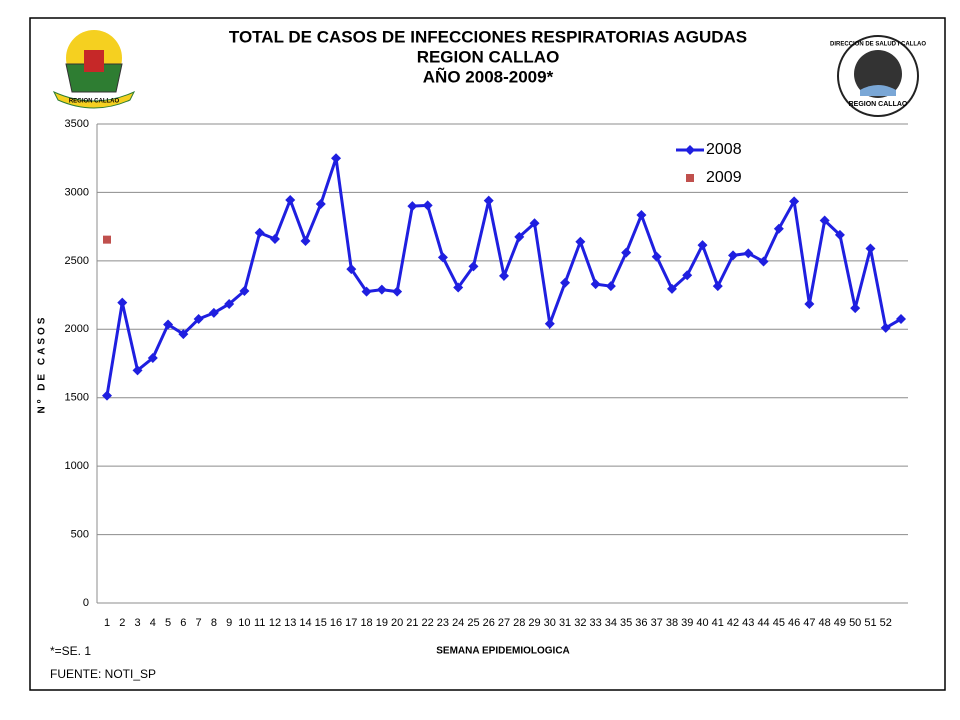 The height and width of the screenshot is (720, 960). What do you see at coordinates (77, 192) in the screenshot?
I see `y-tick-label: 3000` at bounding box center [77, 192].